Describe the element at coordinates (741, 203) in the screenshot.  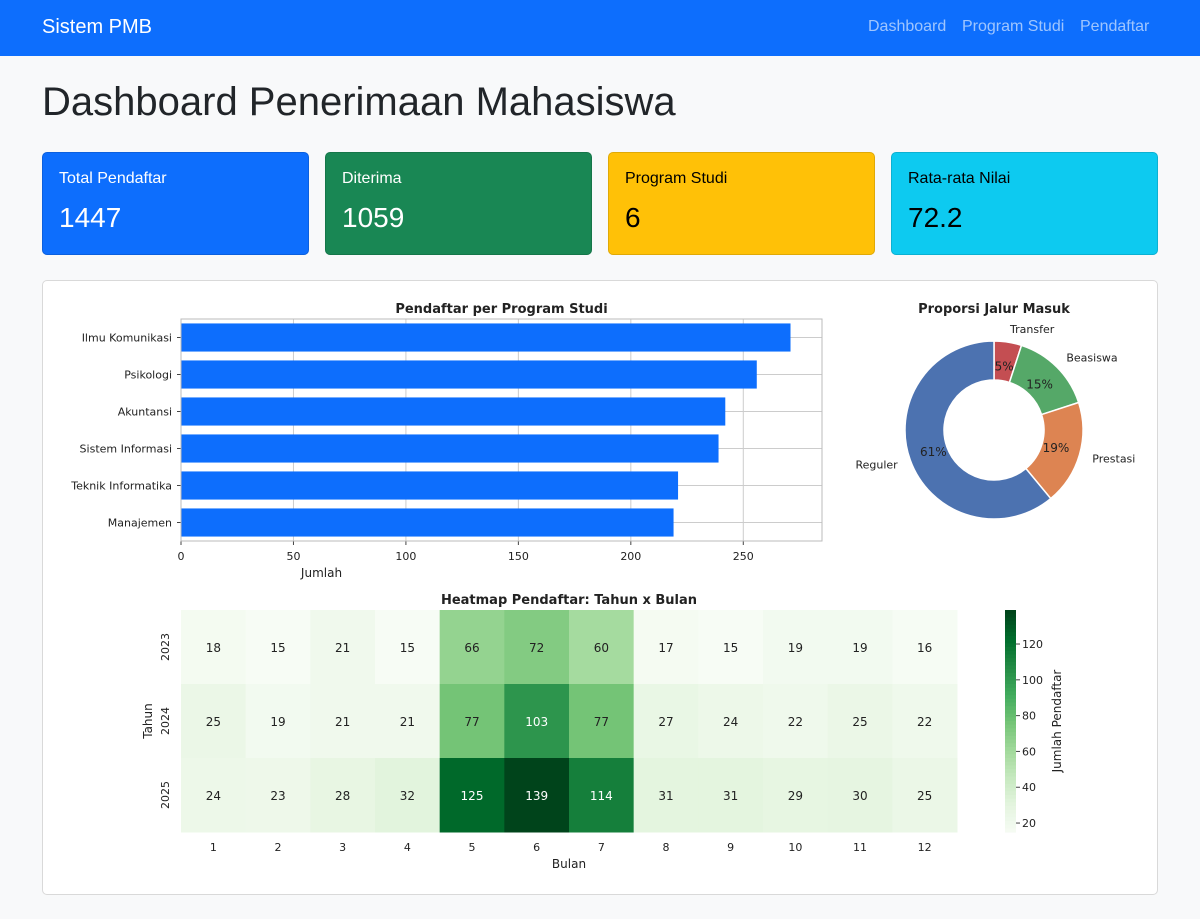
I see `stat-card-program-studi: Program Studi 6` at that location.